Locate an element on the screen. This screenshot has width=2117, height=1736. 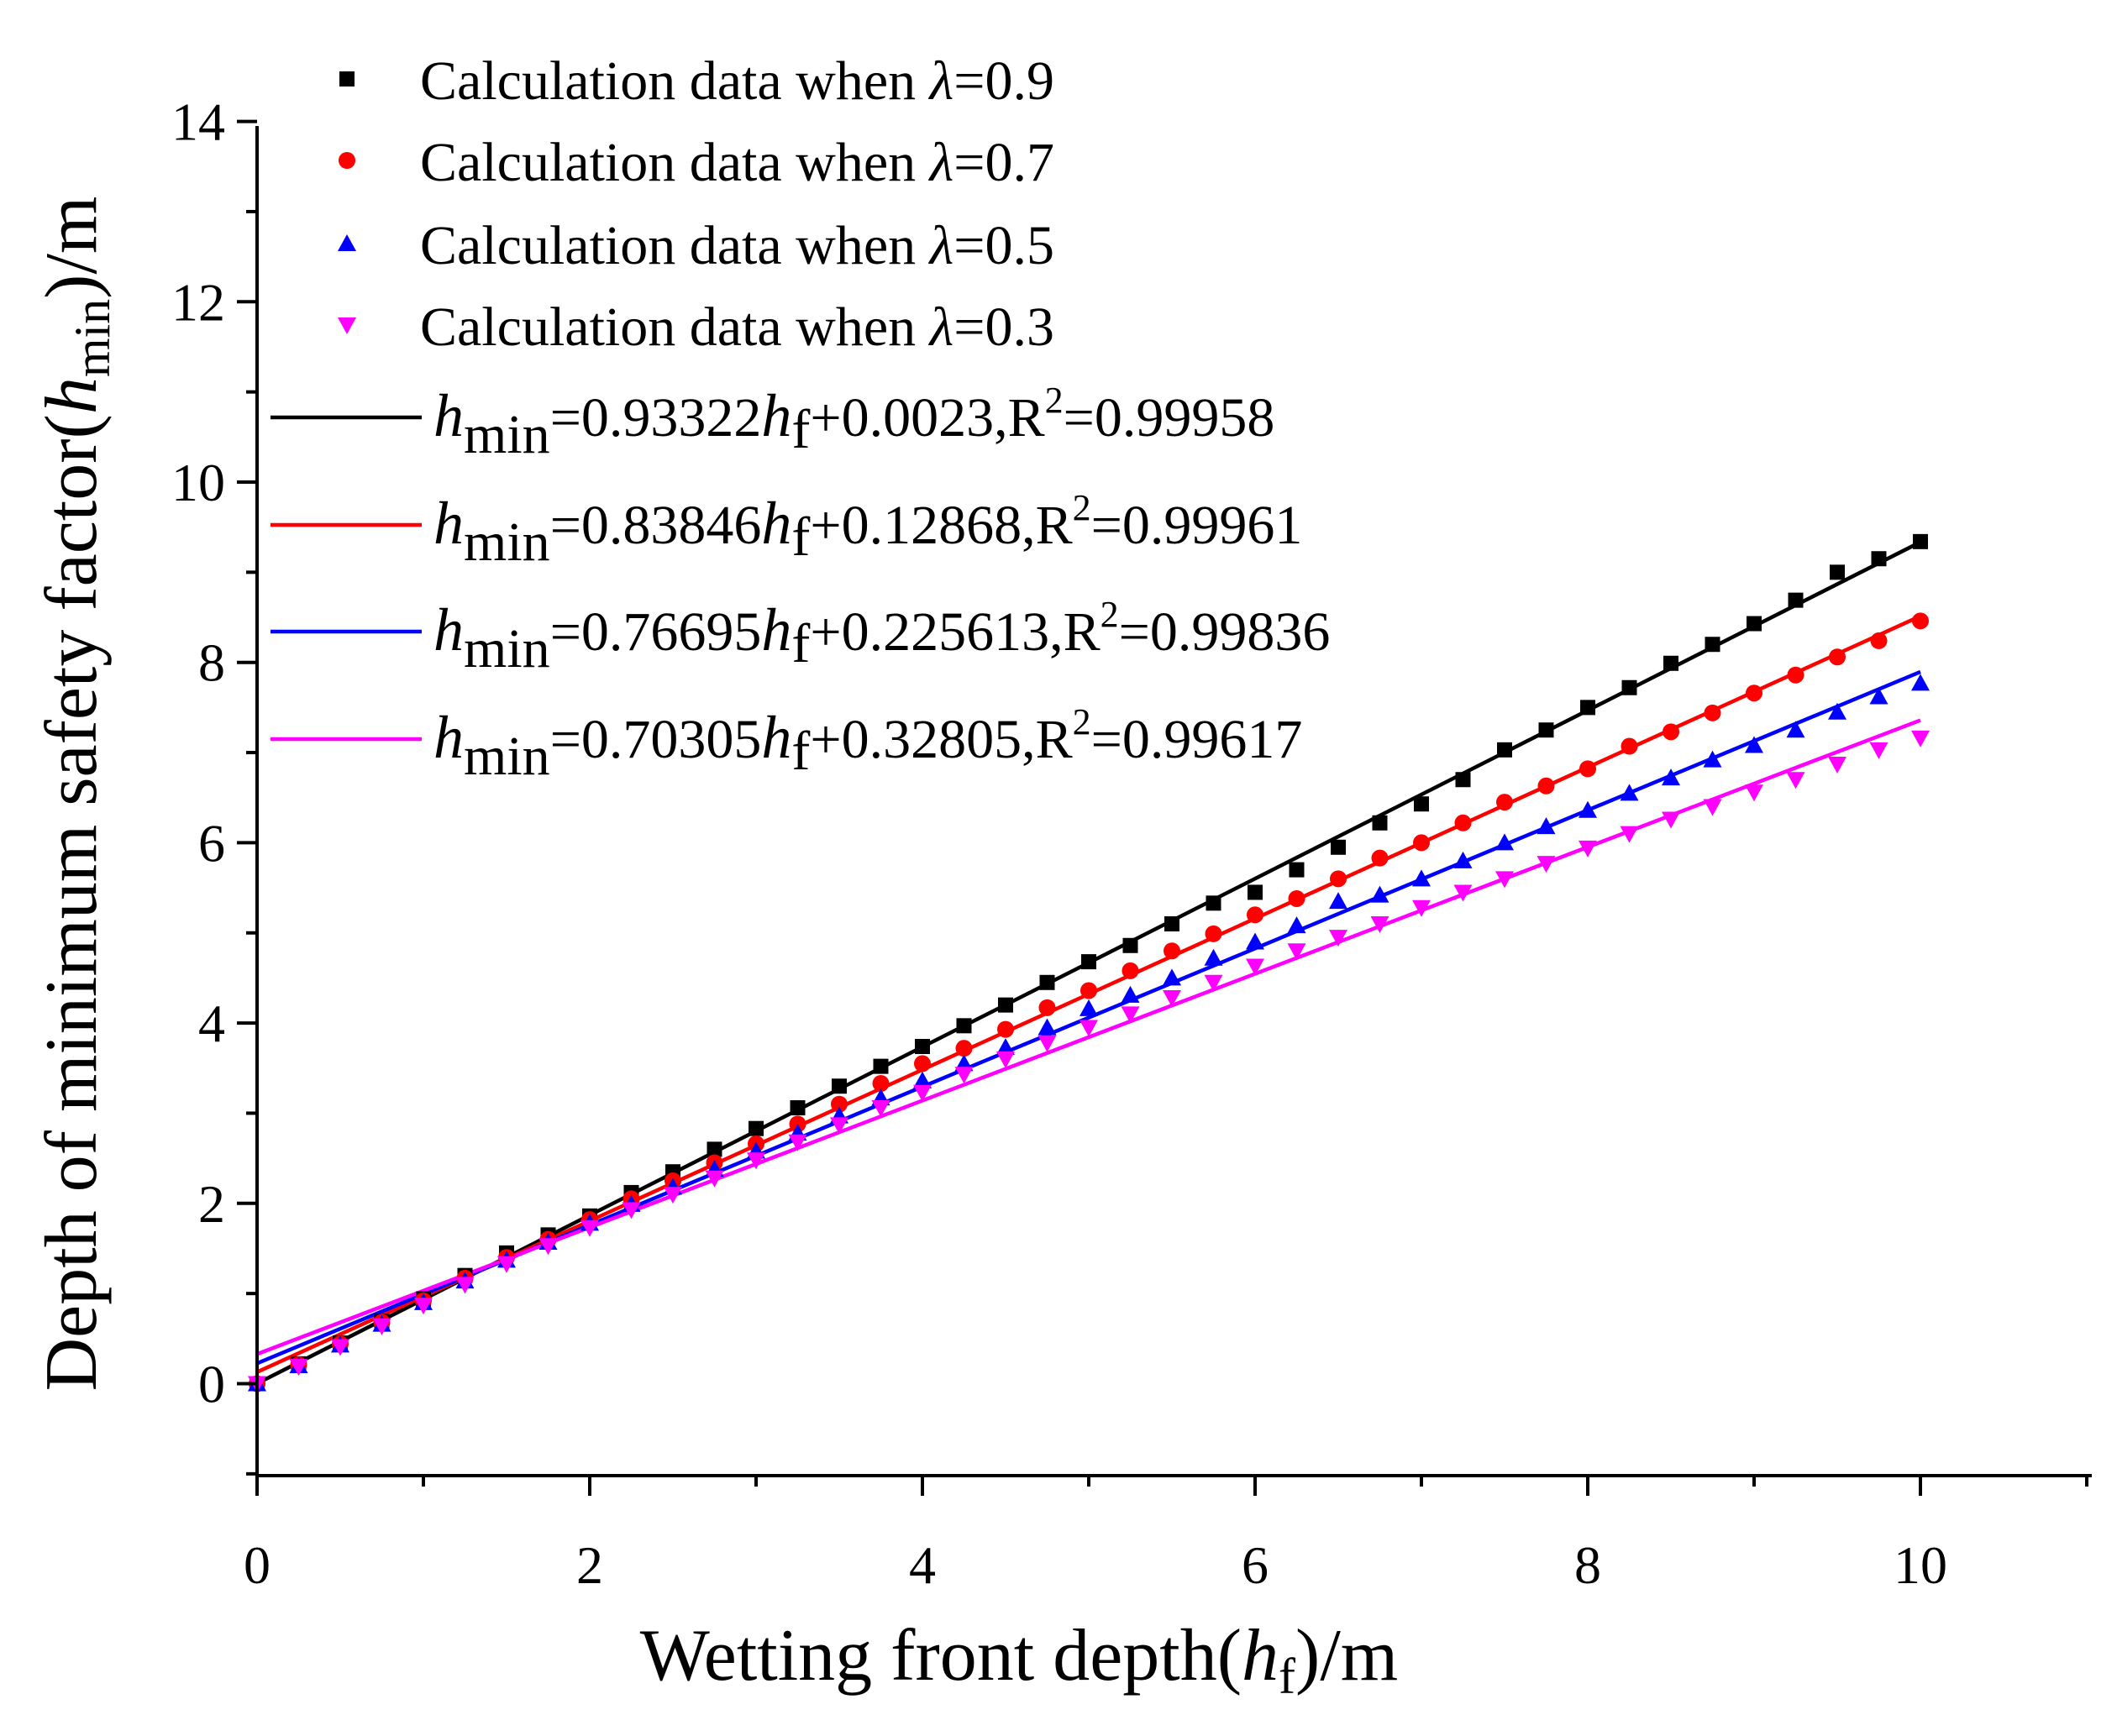
x-tick-label: 2 is located at coordinates (589, 1565).